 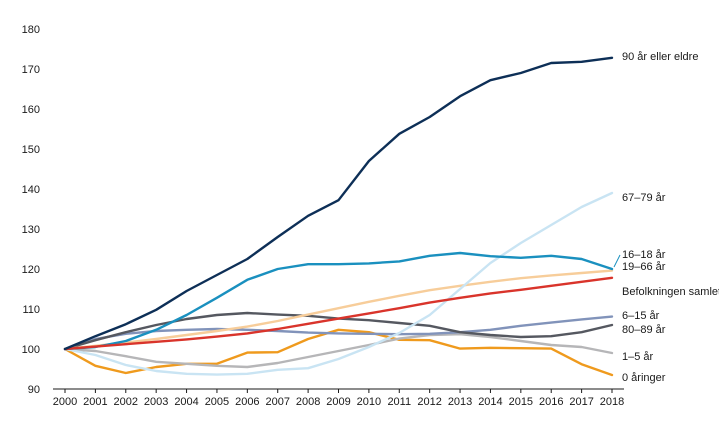 I want to click on x-tick-label: 2007, so click(x=277, y=402).